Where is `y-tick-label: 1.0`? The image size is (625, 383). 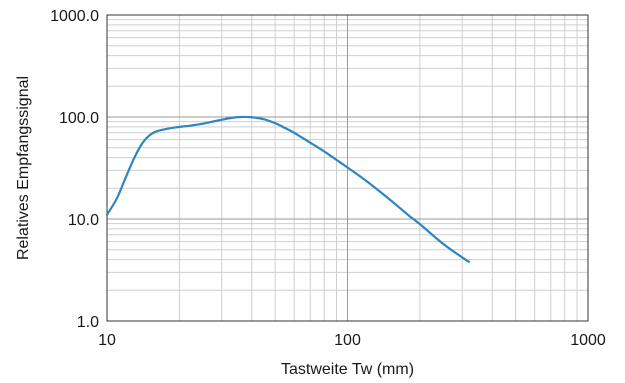 y-tick-label: 1.0 is located at coordinates (88, 322).